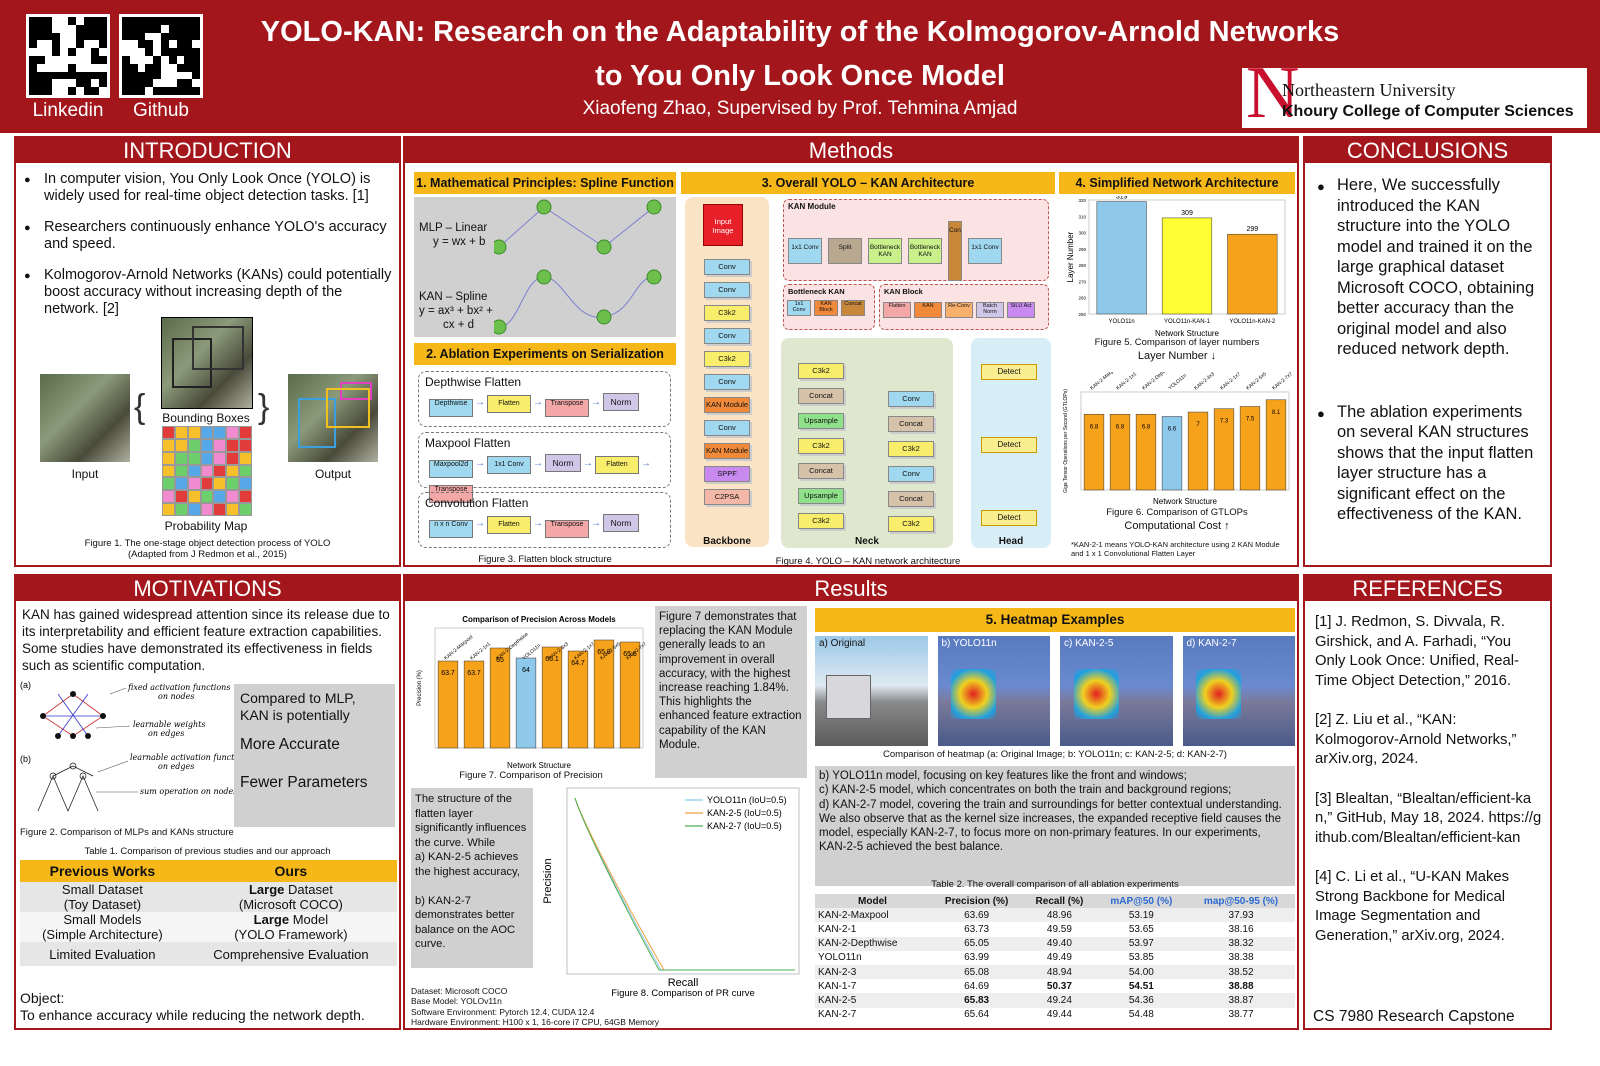 This screenshot has width=1600, height=1066. I want to click on table-header: Precision (%), so click(976, 901).